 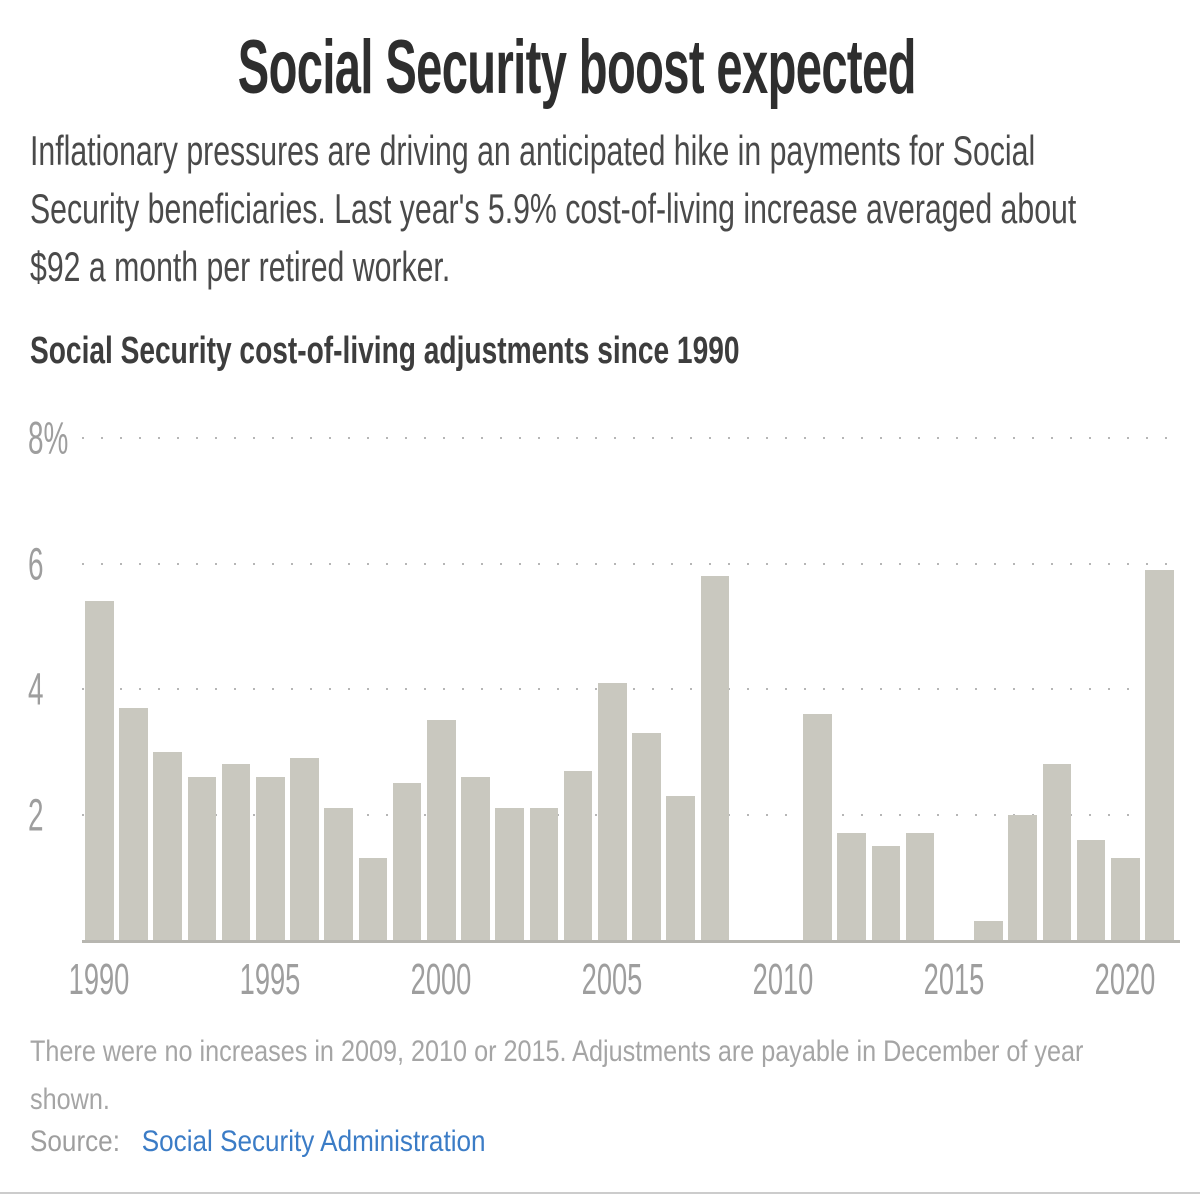 I want to click on source-row: Source: Social Security Administration, so click(x=258, y=1142).